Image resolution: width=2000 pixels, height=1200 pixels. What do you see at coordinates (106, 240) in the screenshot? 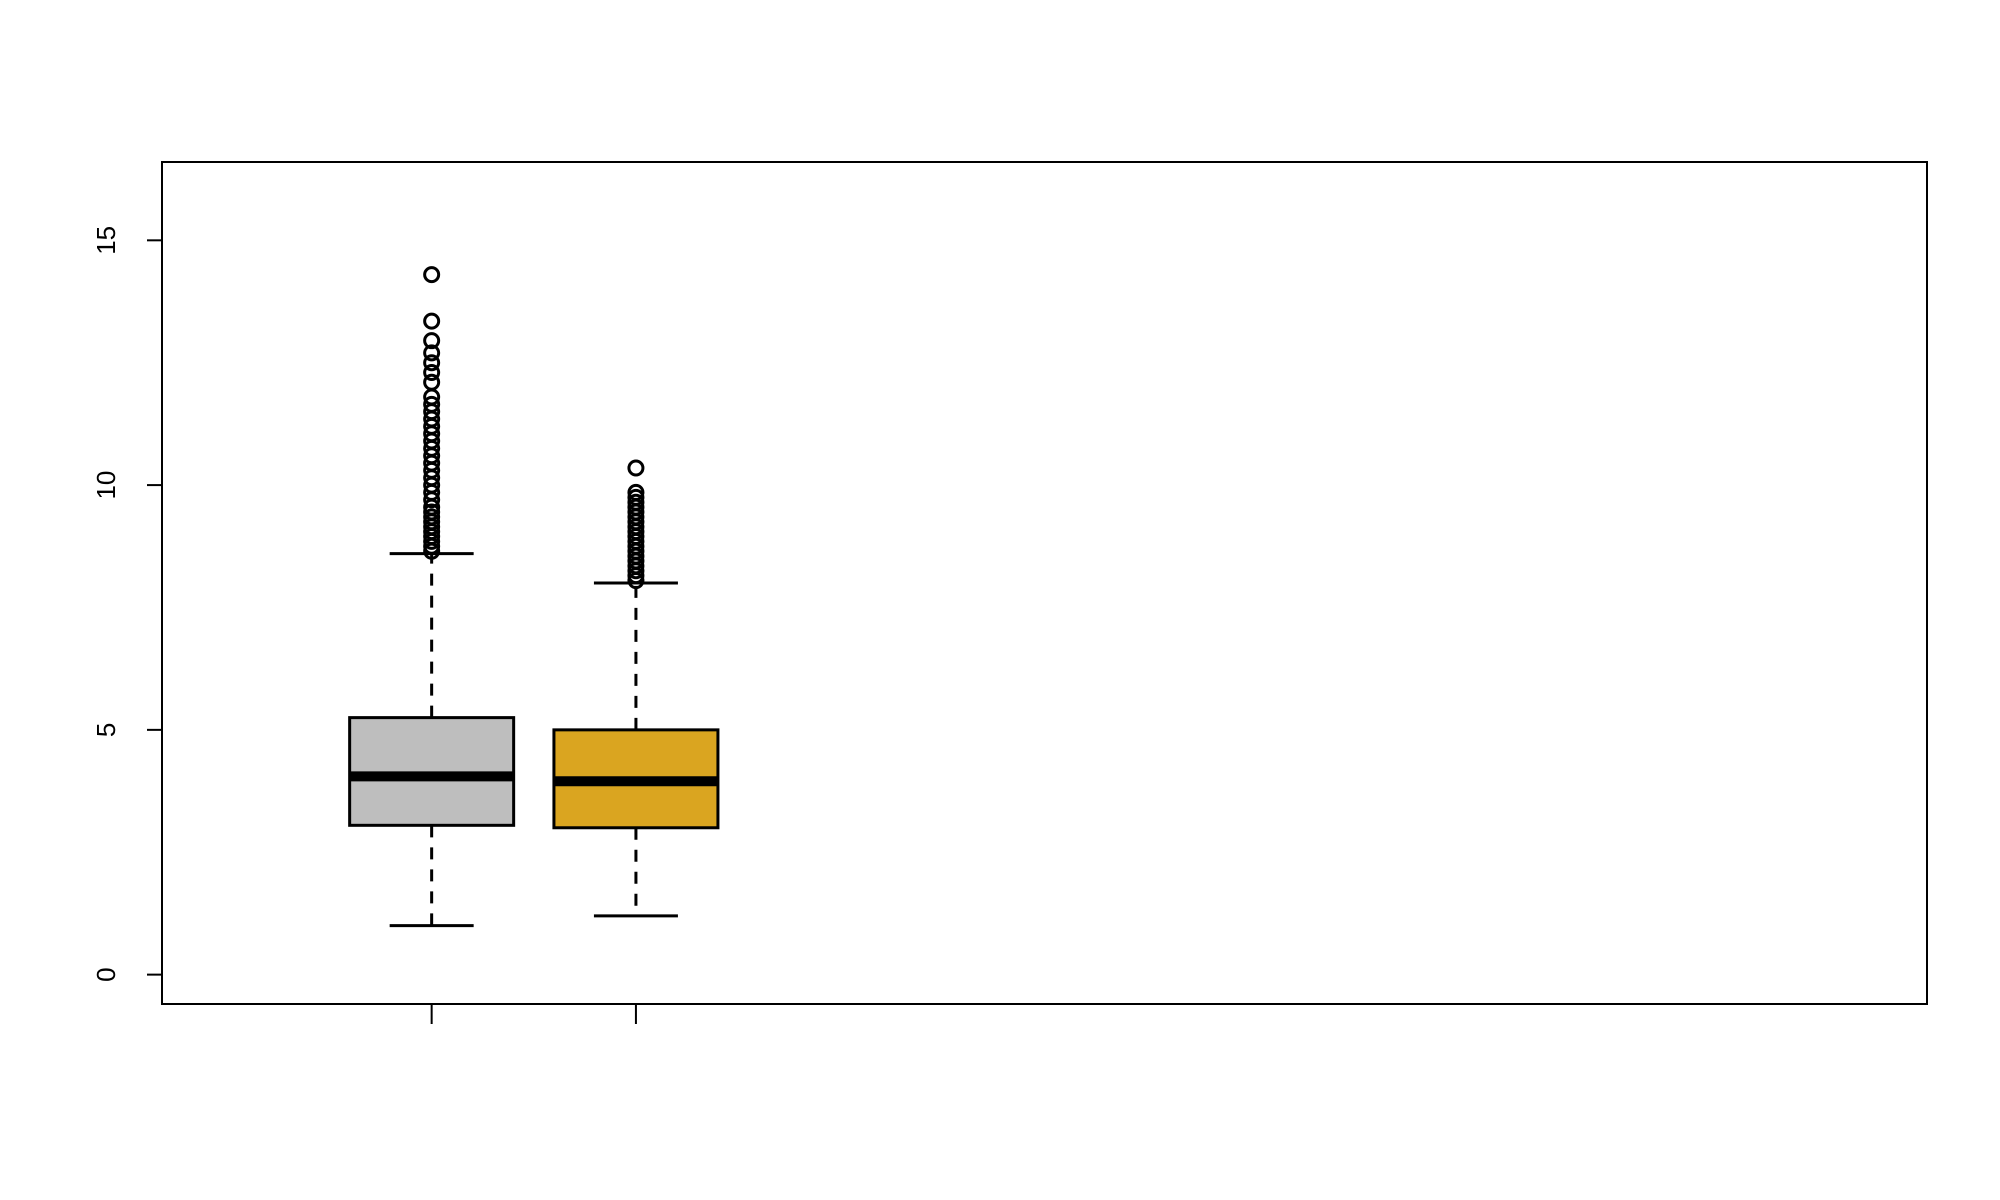
I see `y-tick-label: 15` at bounding box center [106, 240].